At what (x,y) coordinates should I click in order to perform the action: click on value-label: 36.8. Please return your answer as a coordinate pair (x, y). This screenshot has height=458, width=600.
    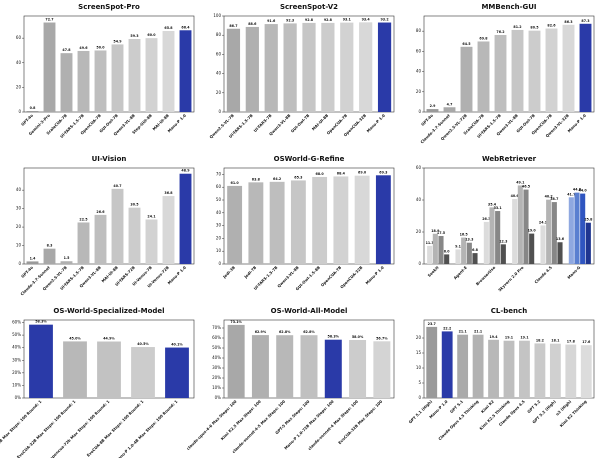
    Looking at the image, I should click on (168, 193).